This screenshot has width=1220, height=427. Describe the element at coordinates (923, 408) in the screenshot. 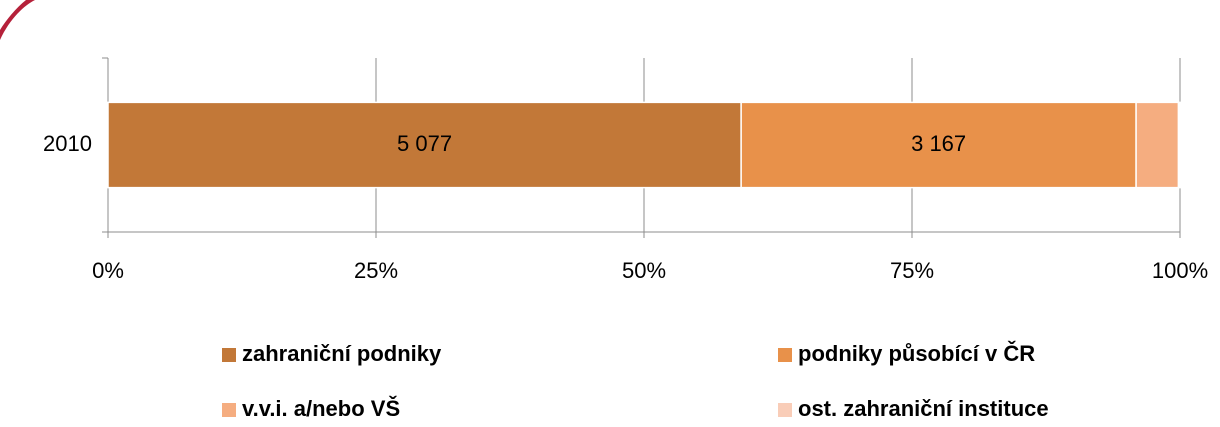

I see `legend-label: ost. zahraniční instituce` at that location.